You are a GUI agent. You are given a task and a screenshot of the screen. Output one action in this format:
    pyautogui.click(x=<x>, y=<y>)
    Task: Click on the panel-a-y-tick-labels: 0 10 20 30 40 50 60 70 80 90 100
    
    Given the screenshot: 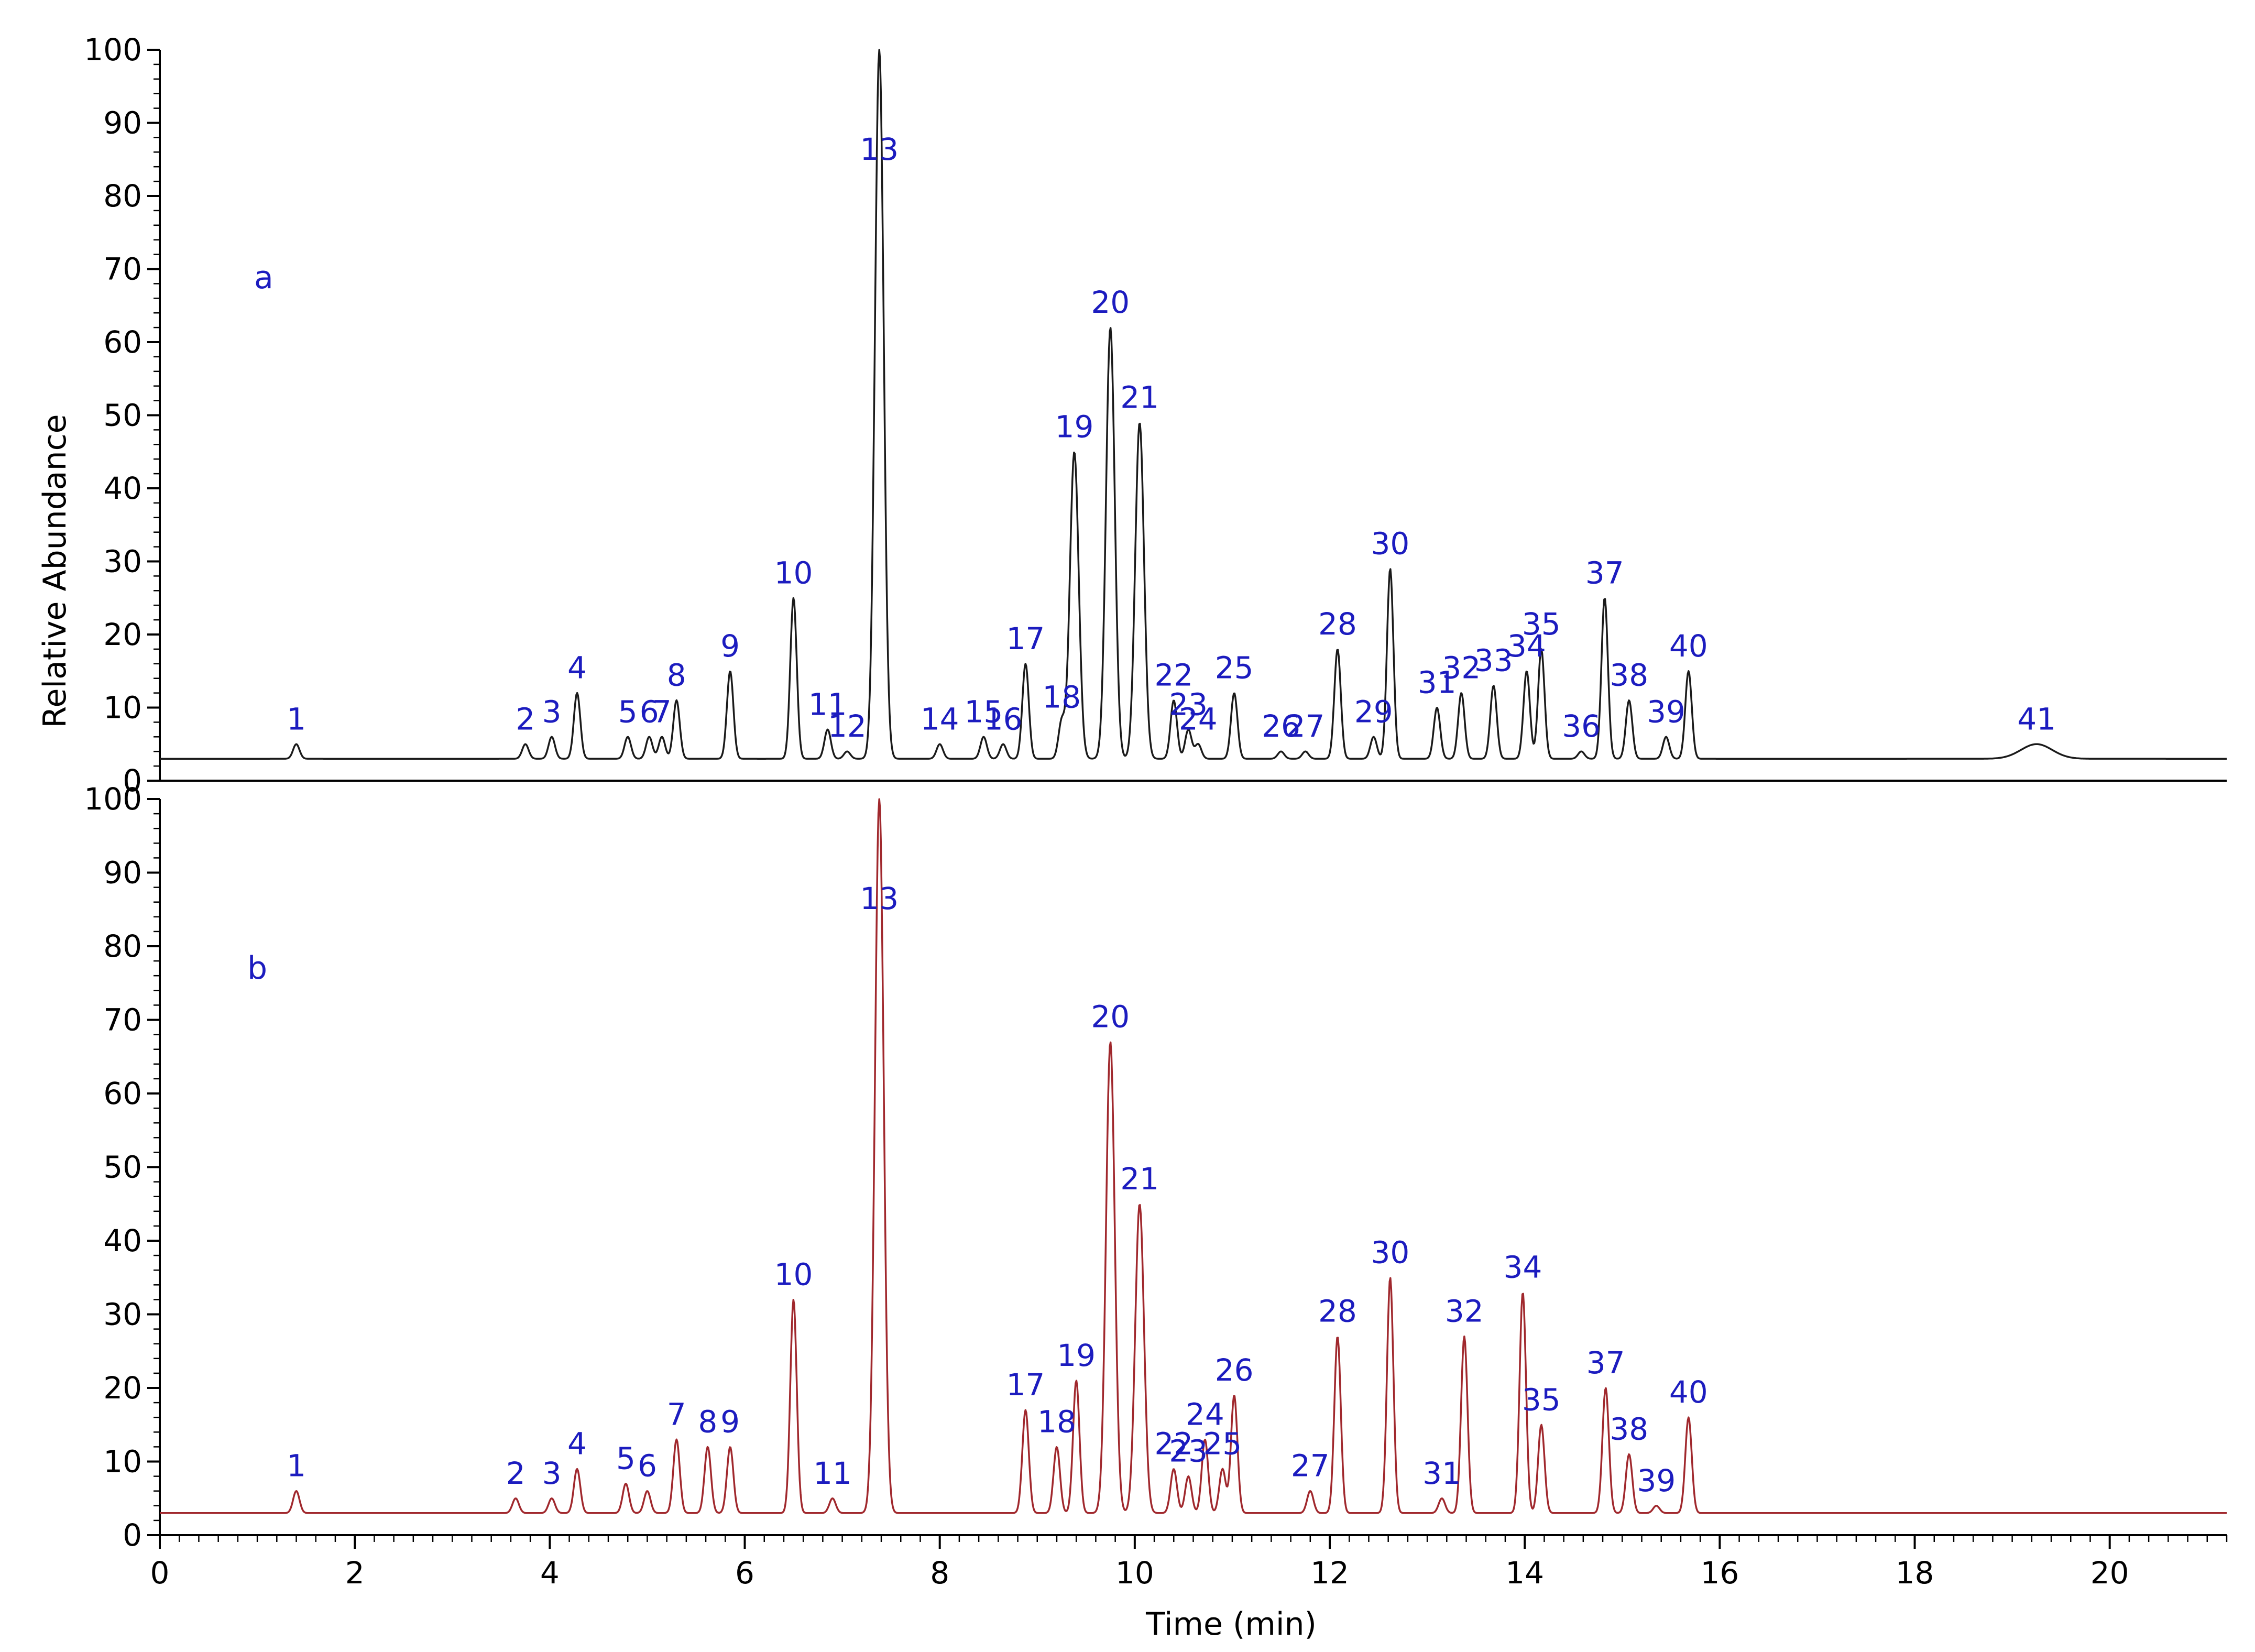 What is the action you would take?
    pyautogui.click(x=113, y=415)
    